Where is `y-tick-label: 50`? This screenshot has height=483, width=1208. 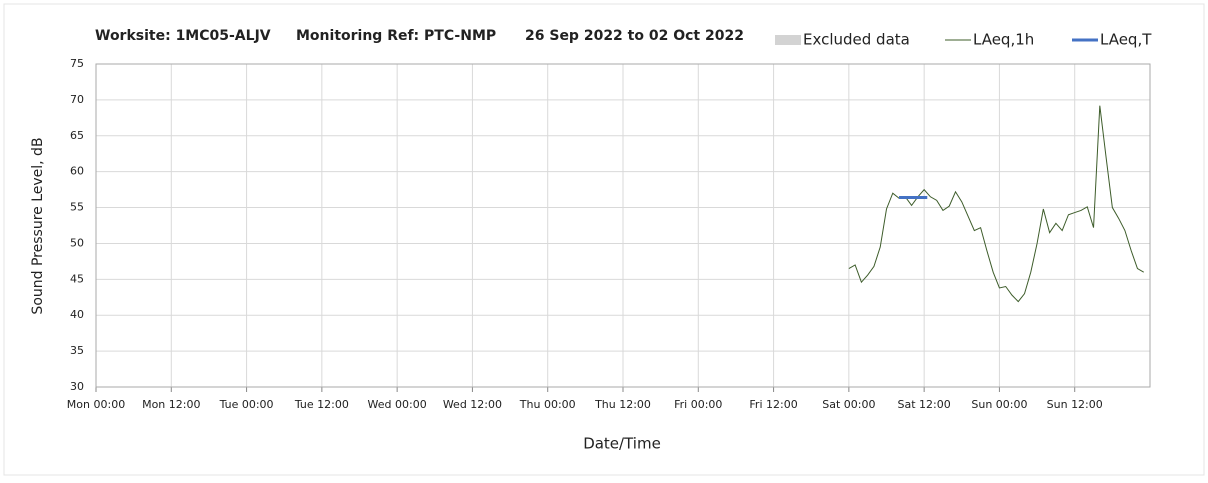
y-tick-label: 50 is located at coordinates (77, 242).